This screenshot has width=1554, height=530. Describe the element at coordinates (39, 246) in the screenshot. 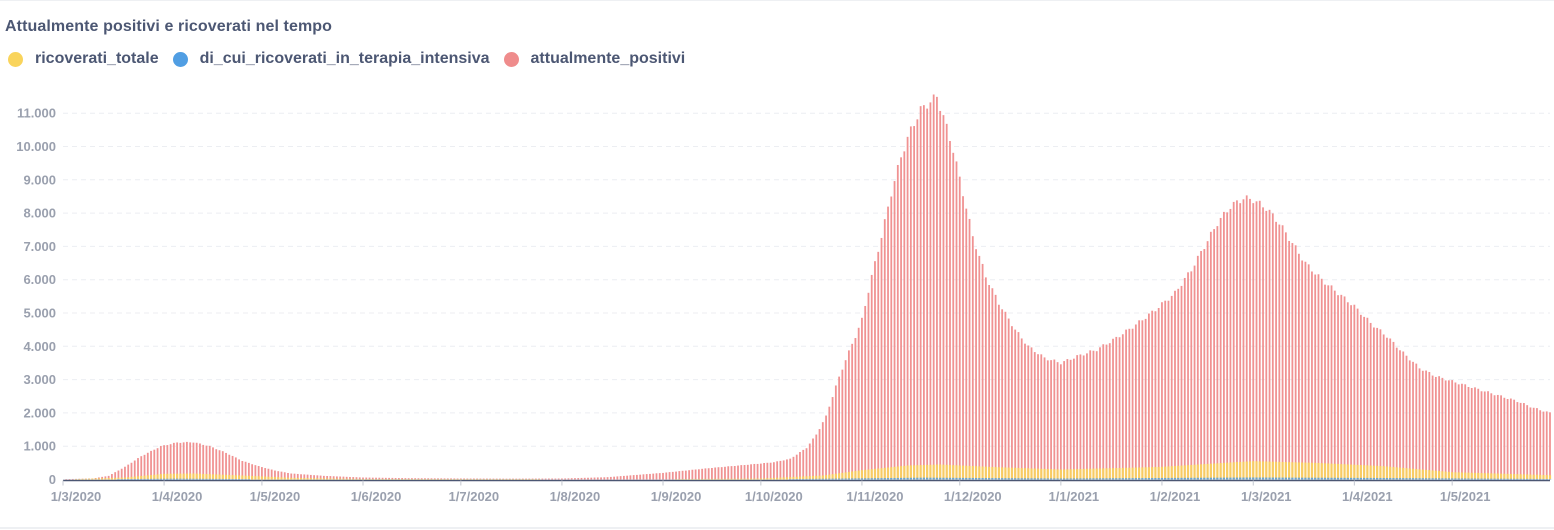

I see `y-tick-label: 7.000` at that location.